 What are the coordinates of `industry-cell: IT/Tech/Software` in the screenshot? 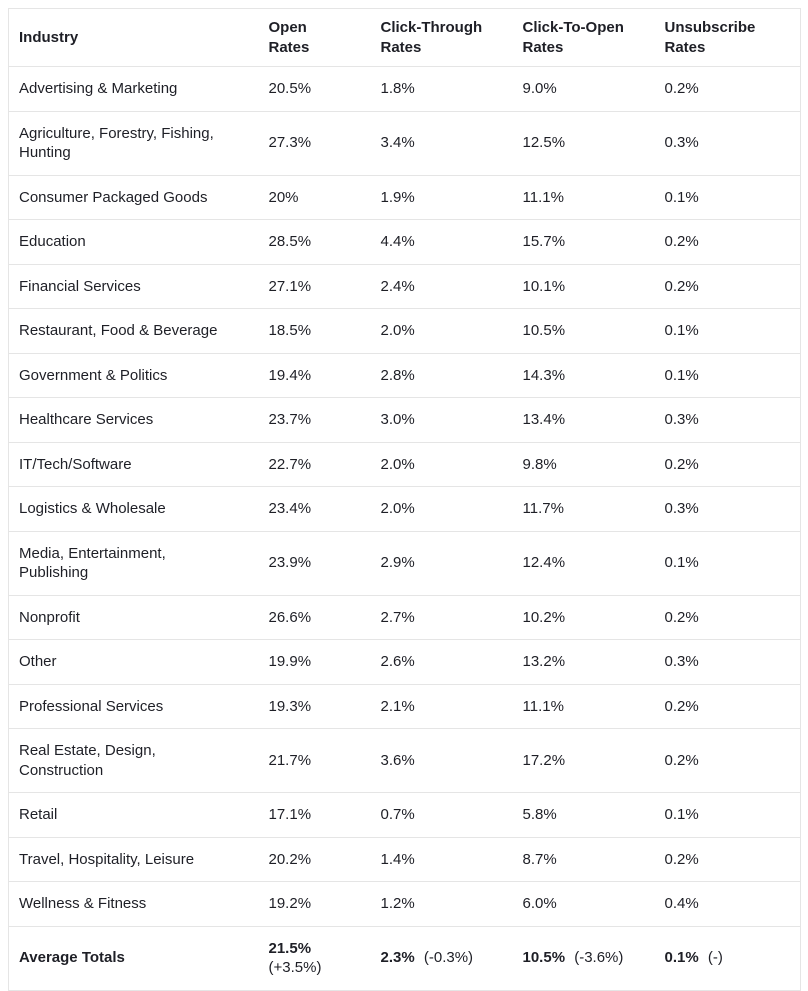 It's located at (133, 464).